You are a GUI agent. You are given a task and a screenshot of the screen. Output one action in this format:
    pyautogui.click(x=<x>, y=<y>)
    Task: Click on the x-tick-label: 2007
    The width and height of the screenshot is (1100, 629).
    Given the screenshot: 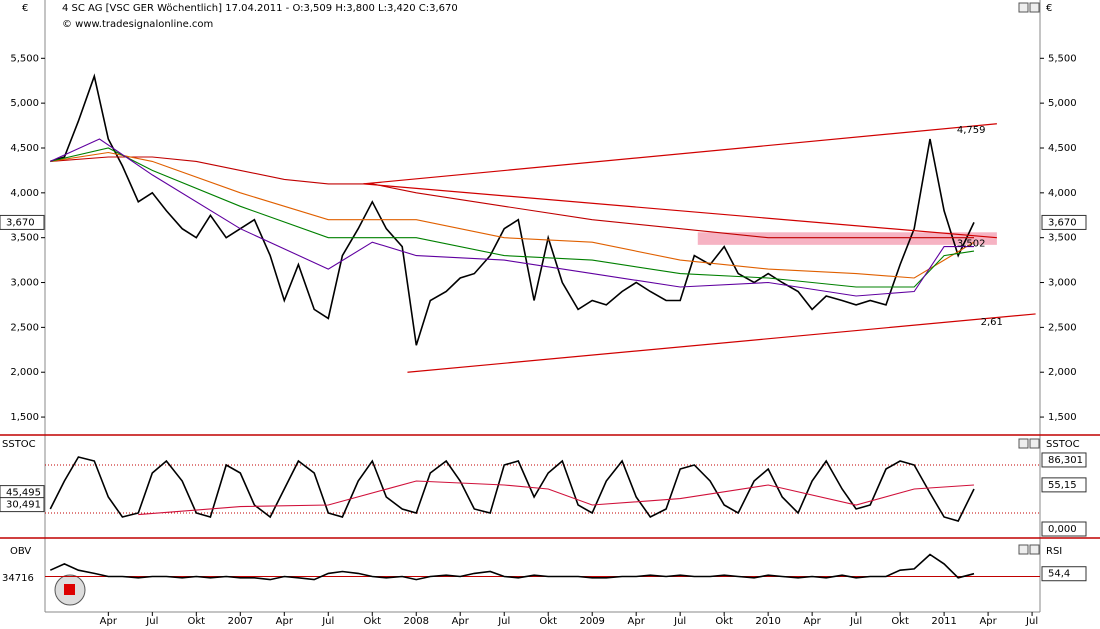 What is the action you would take?
    pyautogui.click(x=240, y=621)
    